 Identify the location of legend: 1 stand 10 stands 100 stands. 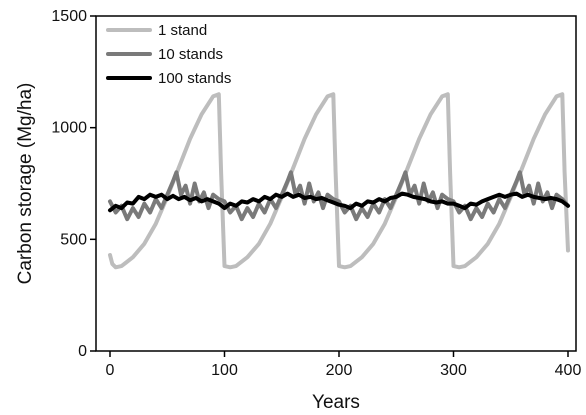
(168, 54).